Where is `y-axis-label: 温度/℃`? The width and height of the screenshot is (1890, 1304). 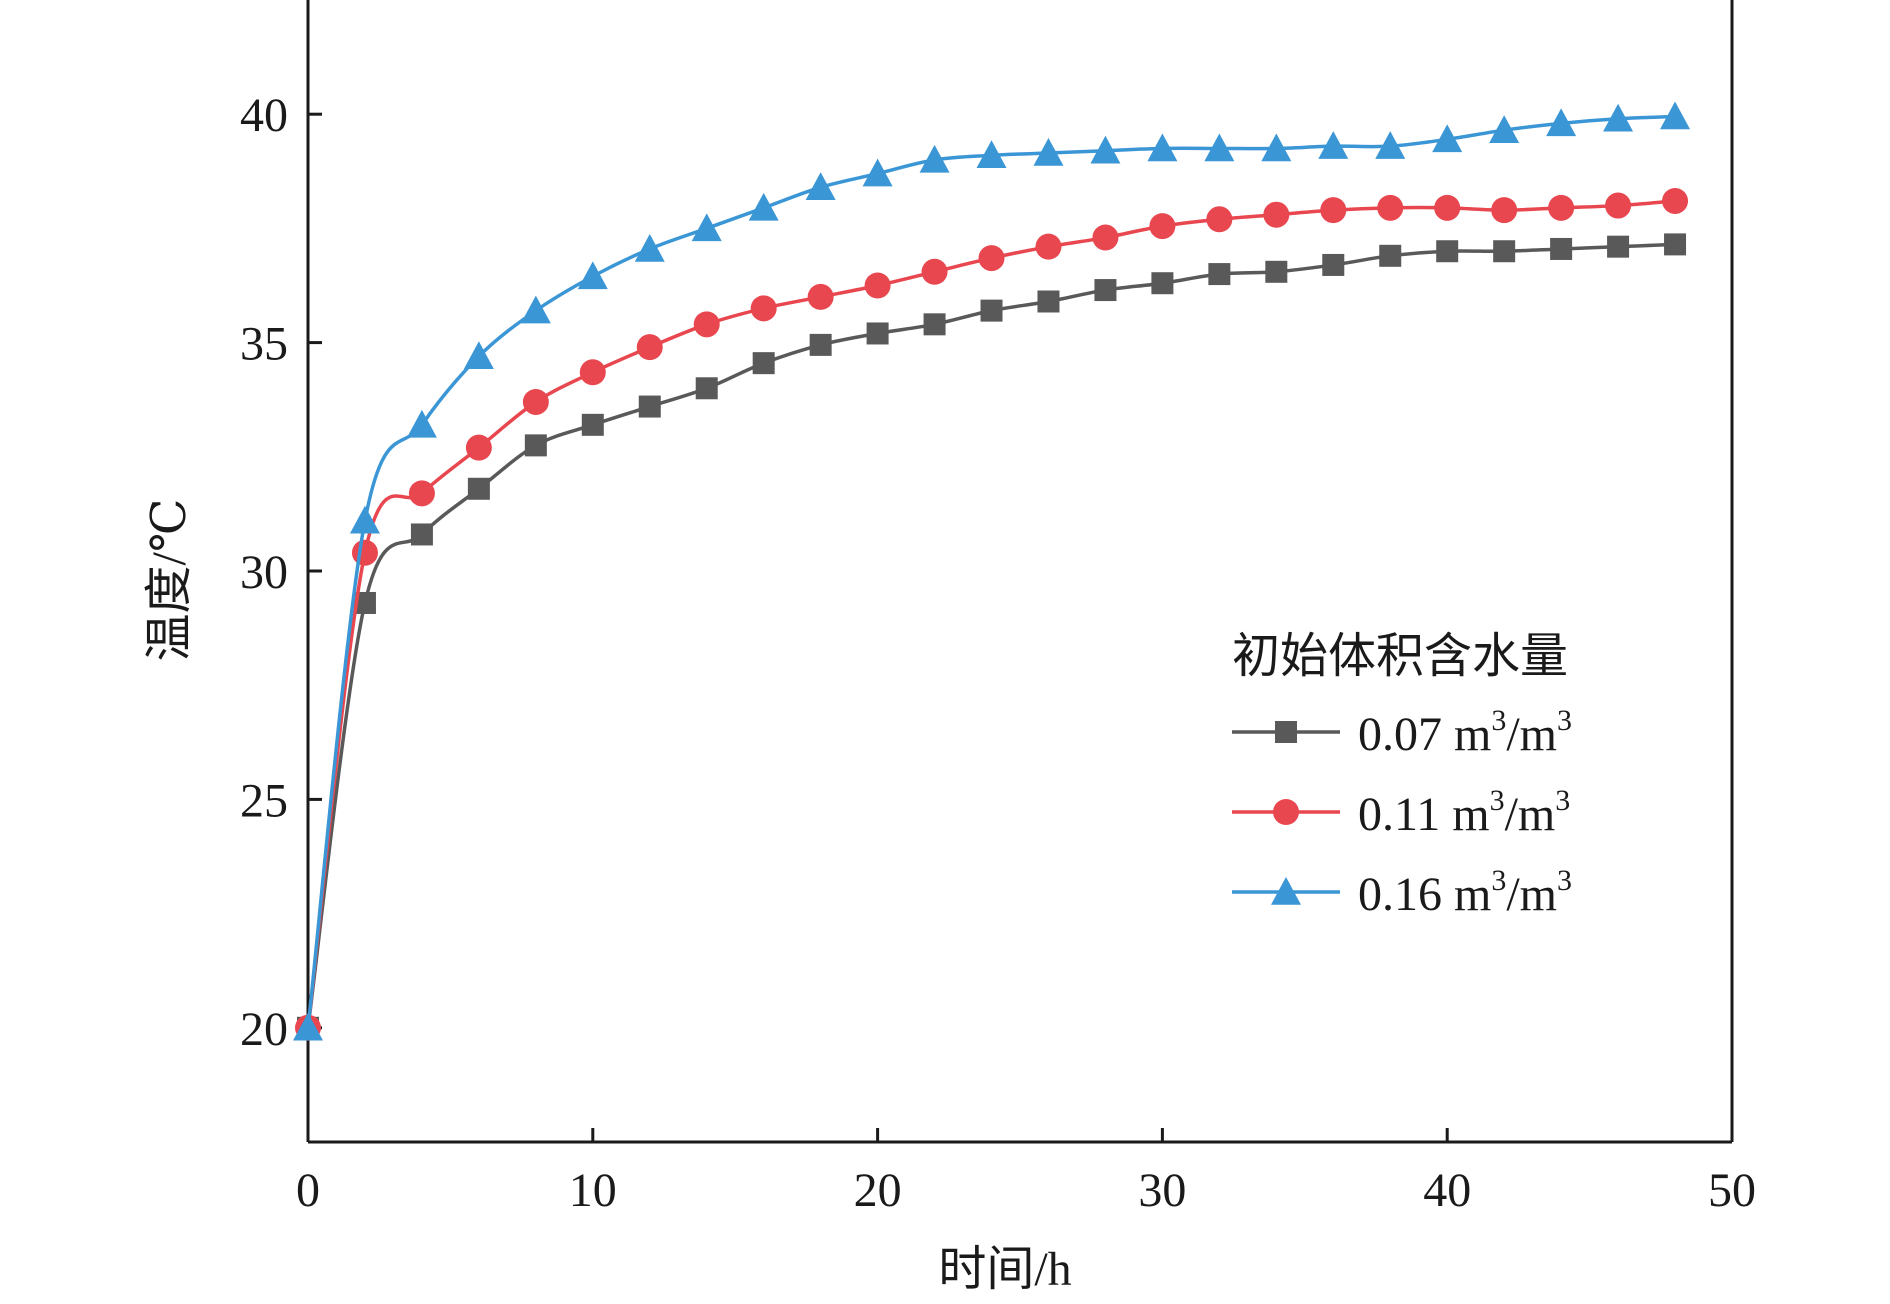 y-axis-label: 温度/℃ is located at coordinates (169, 579).